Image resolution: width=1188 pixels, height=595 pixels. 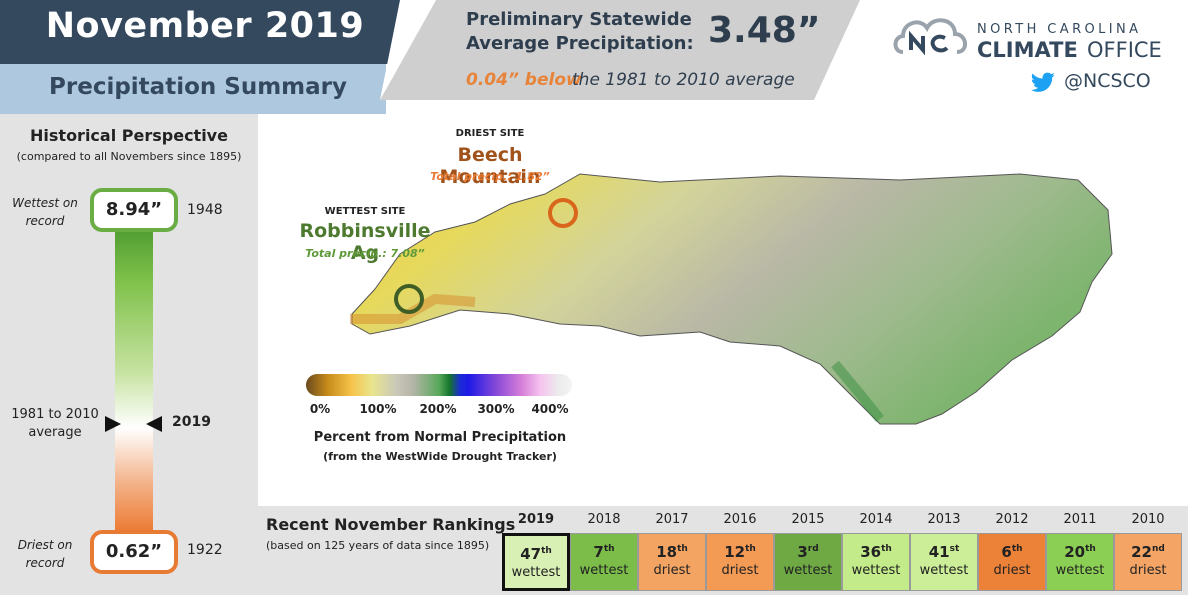 What do you see at coordinates (113, 424) in the screenshot?
I see `average-marker-icon` at bounding box center [113, 424].